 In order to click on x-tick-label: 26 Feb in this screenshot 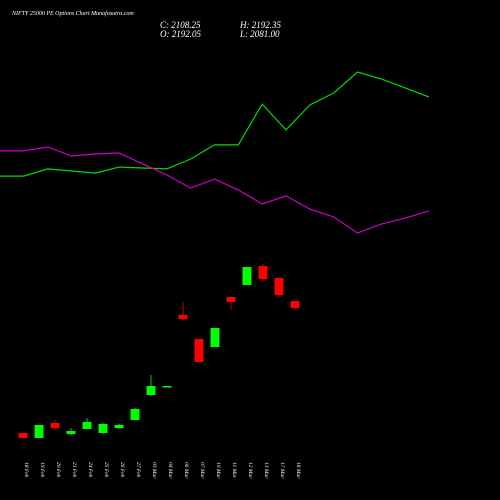, I will do `click(122, 470)`.